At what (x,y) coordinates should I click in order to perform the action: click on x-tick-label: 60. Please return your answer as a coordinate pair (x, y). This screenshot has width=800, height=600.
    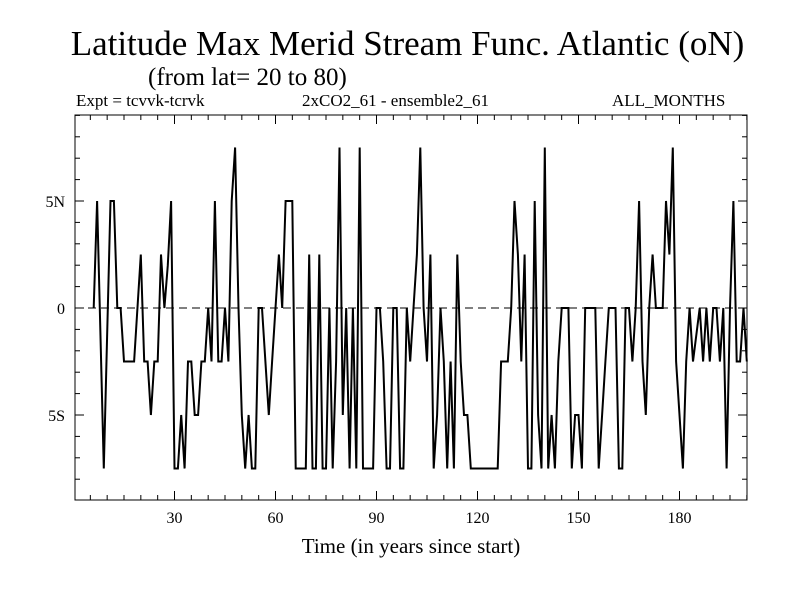
    Looking at the image, I should click on (276, 518).